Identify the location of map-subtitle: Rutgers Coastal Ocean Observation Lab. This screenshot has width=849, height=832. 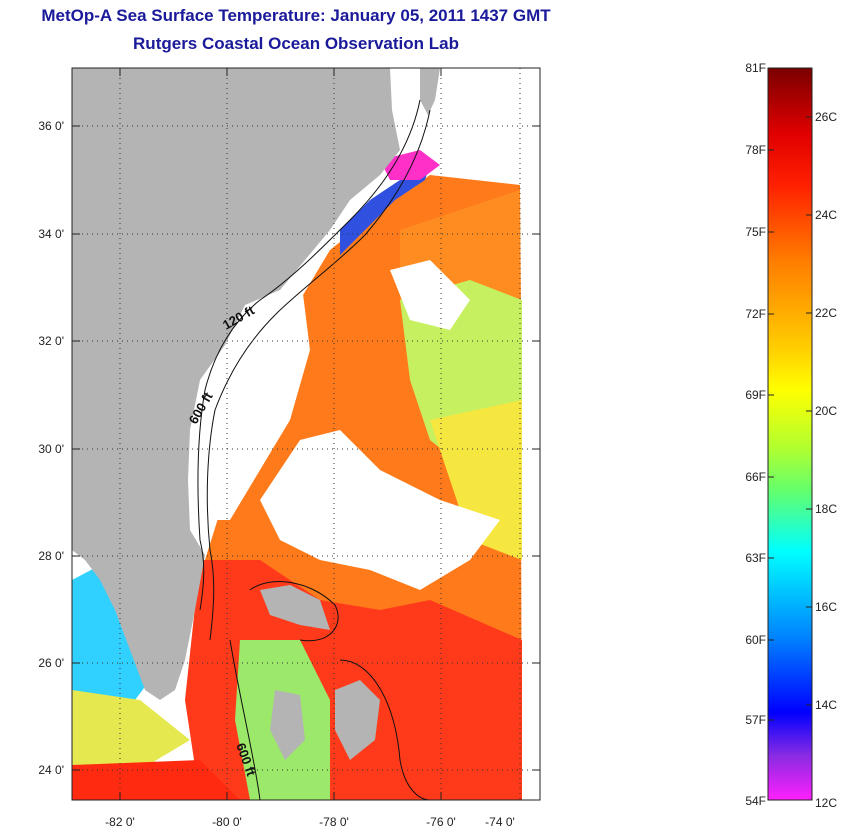
(296, 43).